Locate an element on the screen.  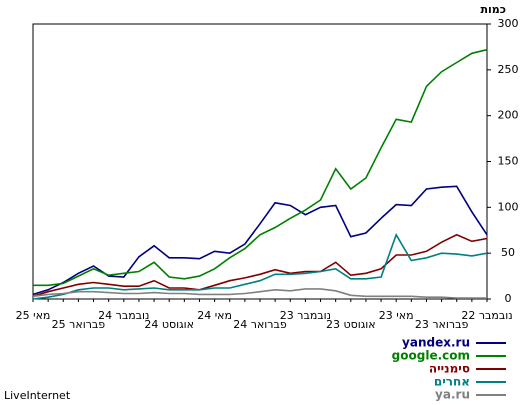
y-tick-label: 150 is located at coordinates (508, 161).